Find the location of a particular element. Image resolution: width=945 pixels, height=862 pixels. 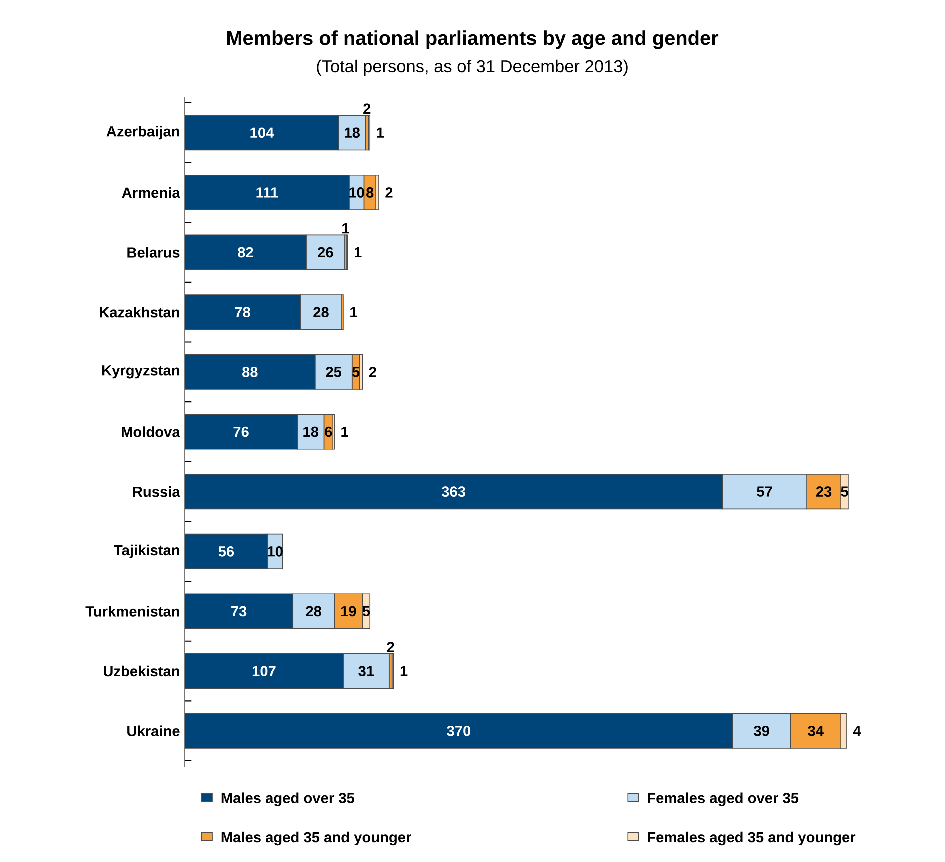

y-tick-label: Uzbekistan is located at coordinates (142, 671).